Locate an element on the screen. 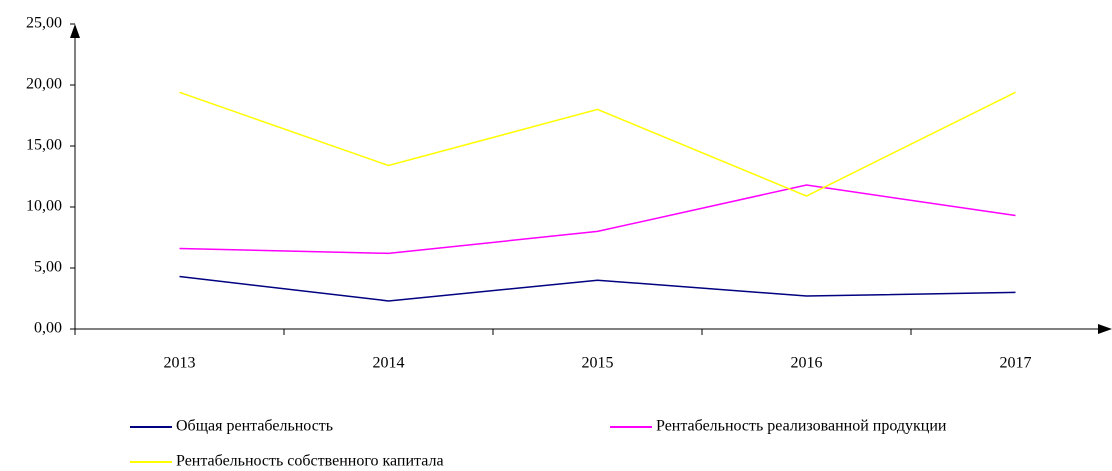 This screenshot has height=471, width=1112. x-tick-label: 2014 is located at coordinates (389, 363).